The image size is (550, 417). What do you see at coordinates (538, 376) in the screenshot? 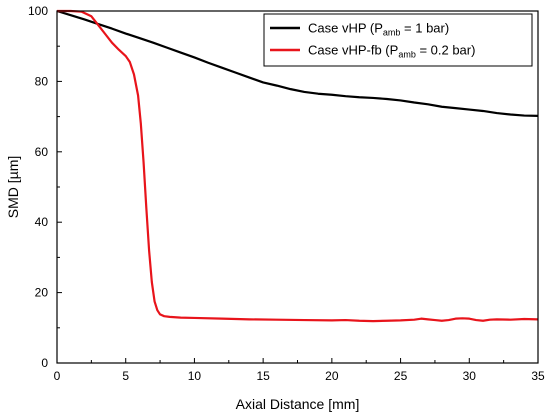
I see `x-tick-label: 35` at bounding box center [538, 376].